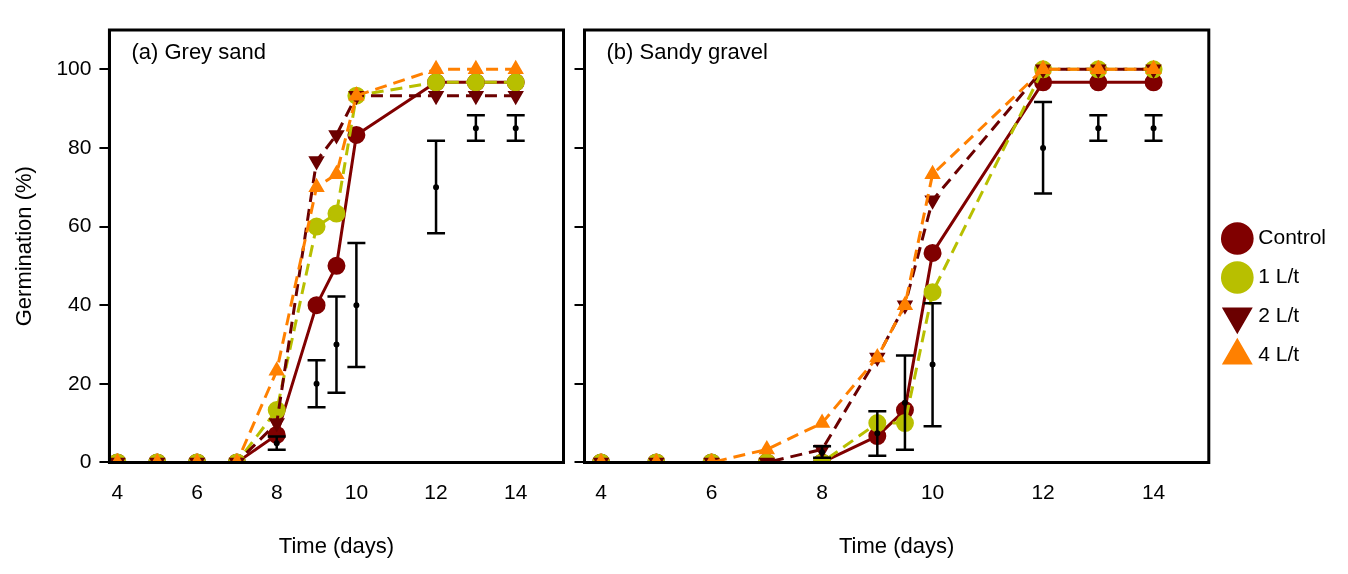 This screenshot has width=1348, height=574. What do you see at coordinates (74, 68) in the screenshot?
I see `y-tick-label: 100` at bounding box center [74, 68].